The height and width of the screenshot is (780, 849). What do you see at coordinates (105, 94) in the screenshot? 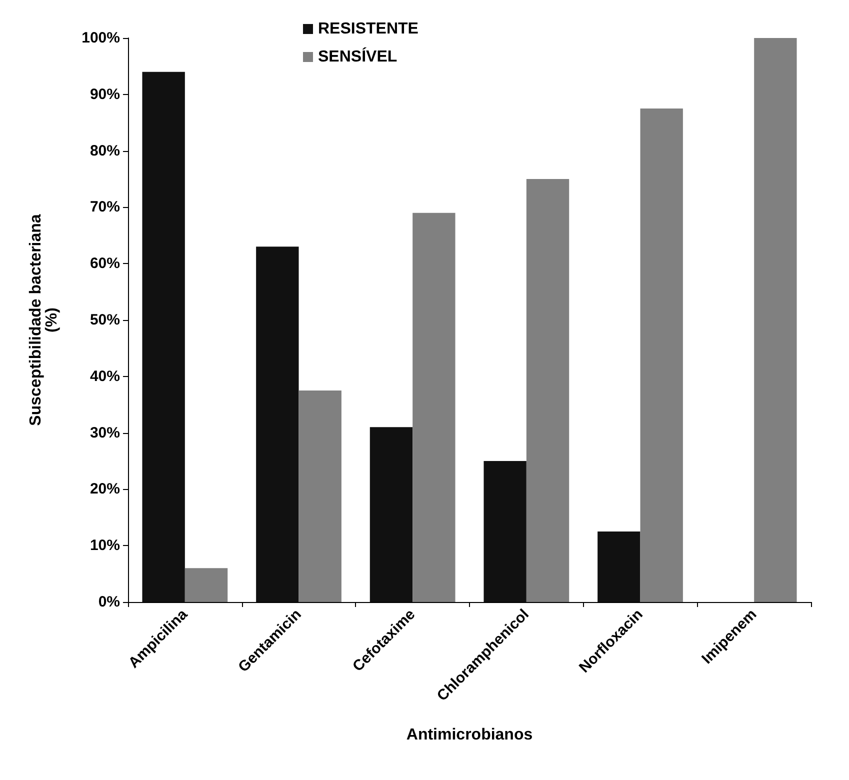
I see `y-tick-label: 90%` at bounding box center [105, 94].